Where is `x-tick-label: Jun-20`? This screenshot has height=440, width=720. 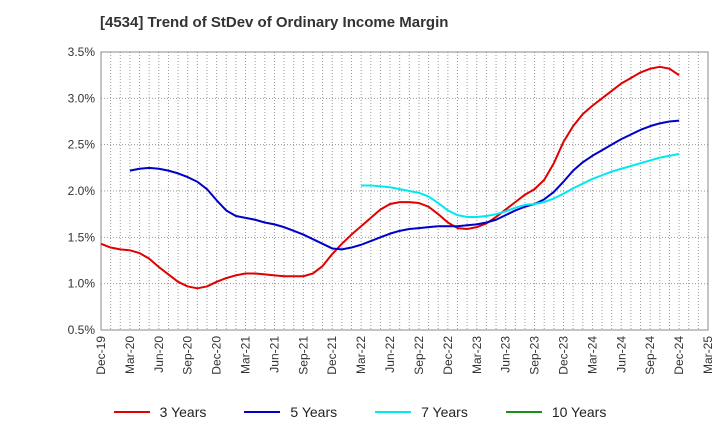 x-tick-label: Jun-20 is located at coordinates (159, 354).